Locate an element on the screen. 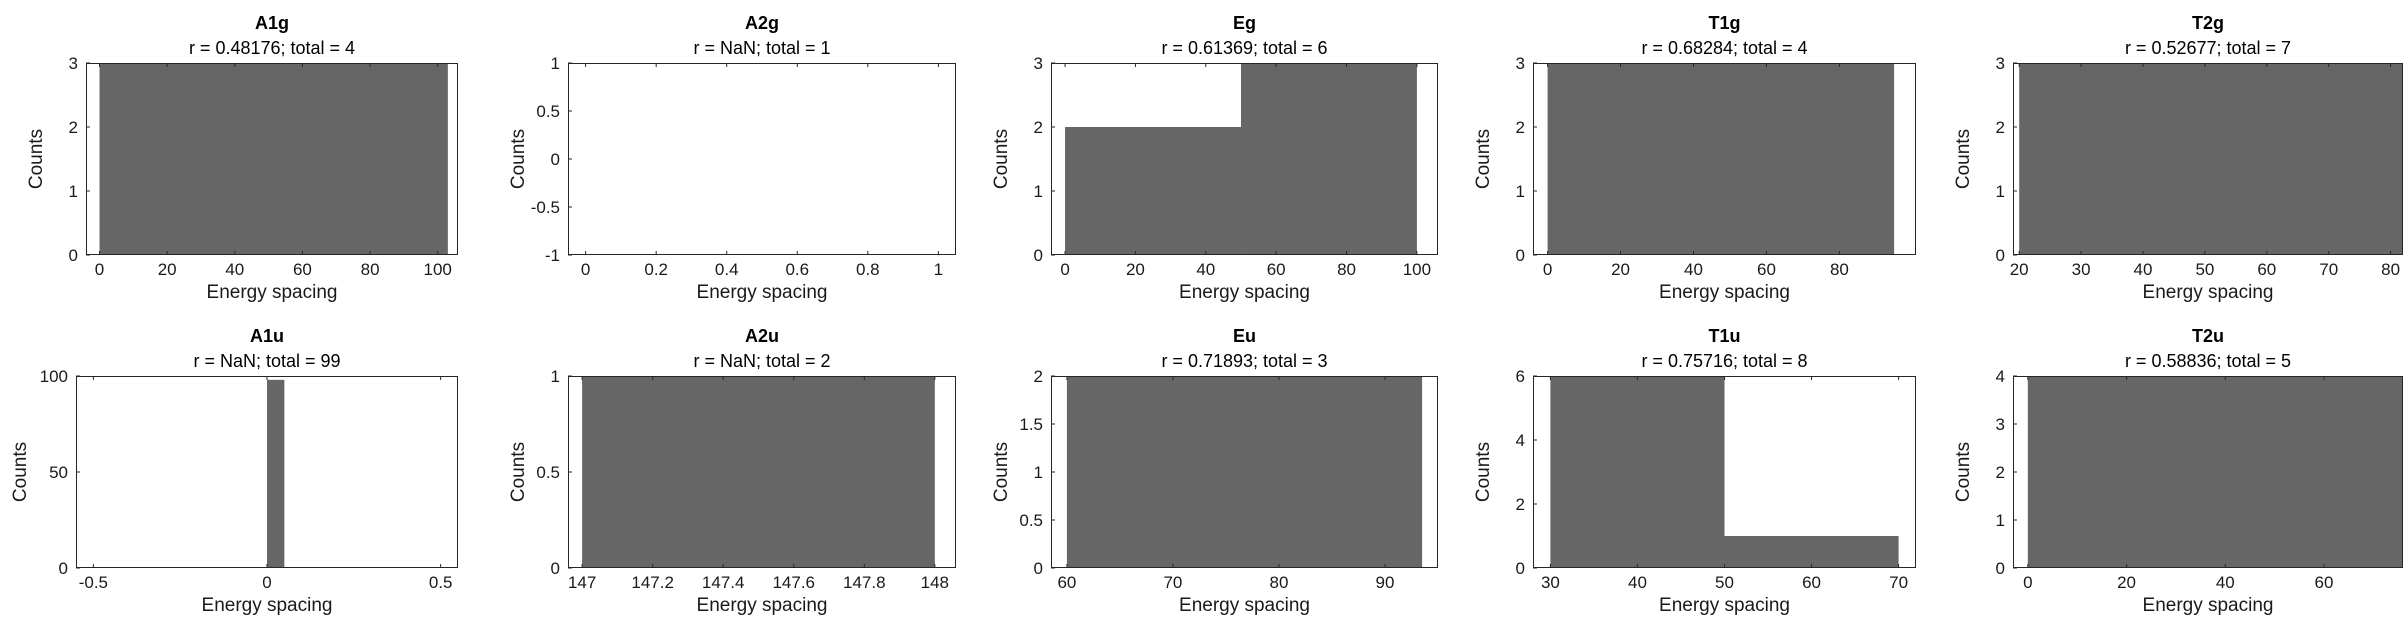  x-tick-label: 0.4 is located at coordinates (727, 269).